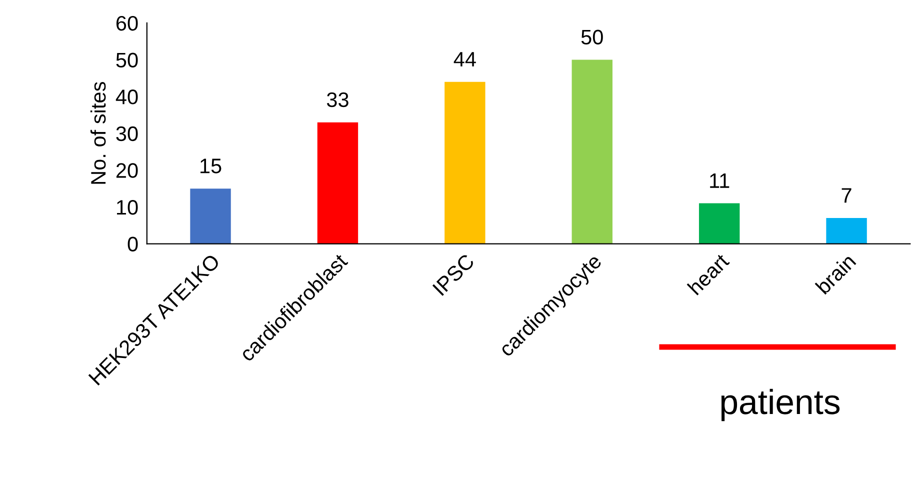 This screenshot has height=478, width=924. I want to click on data-label: 33, so click(337, 100).